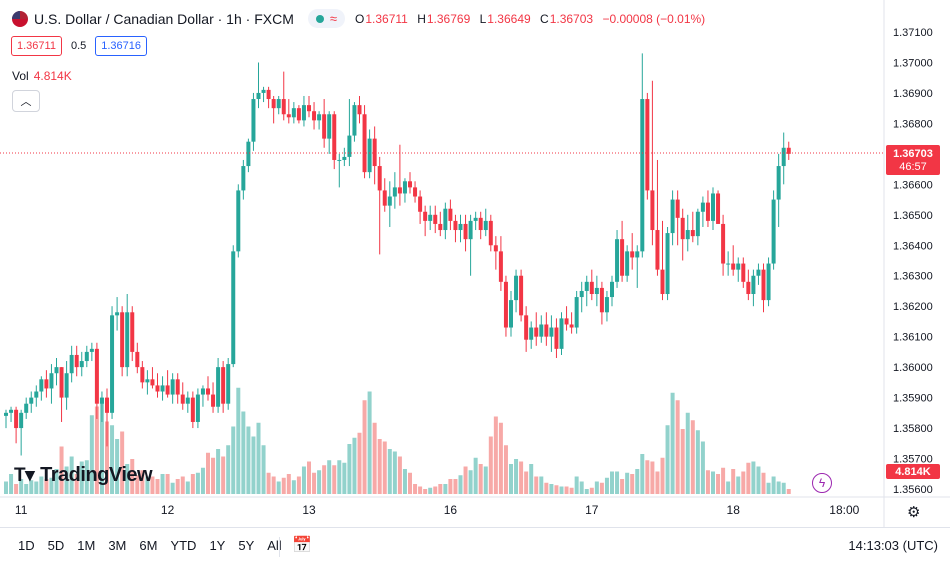 The height and width of the screenshot is (569, 950). Describe the element at coordinates (914, 512) in the screenshot. I see `gear-icon: ⚙` at that location.